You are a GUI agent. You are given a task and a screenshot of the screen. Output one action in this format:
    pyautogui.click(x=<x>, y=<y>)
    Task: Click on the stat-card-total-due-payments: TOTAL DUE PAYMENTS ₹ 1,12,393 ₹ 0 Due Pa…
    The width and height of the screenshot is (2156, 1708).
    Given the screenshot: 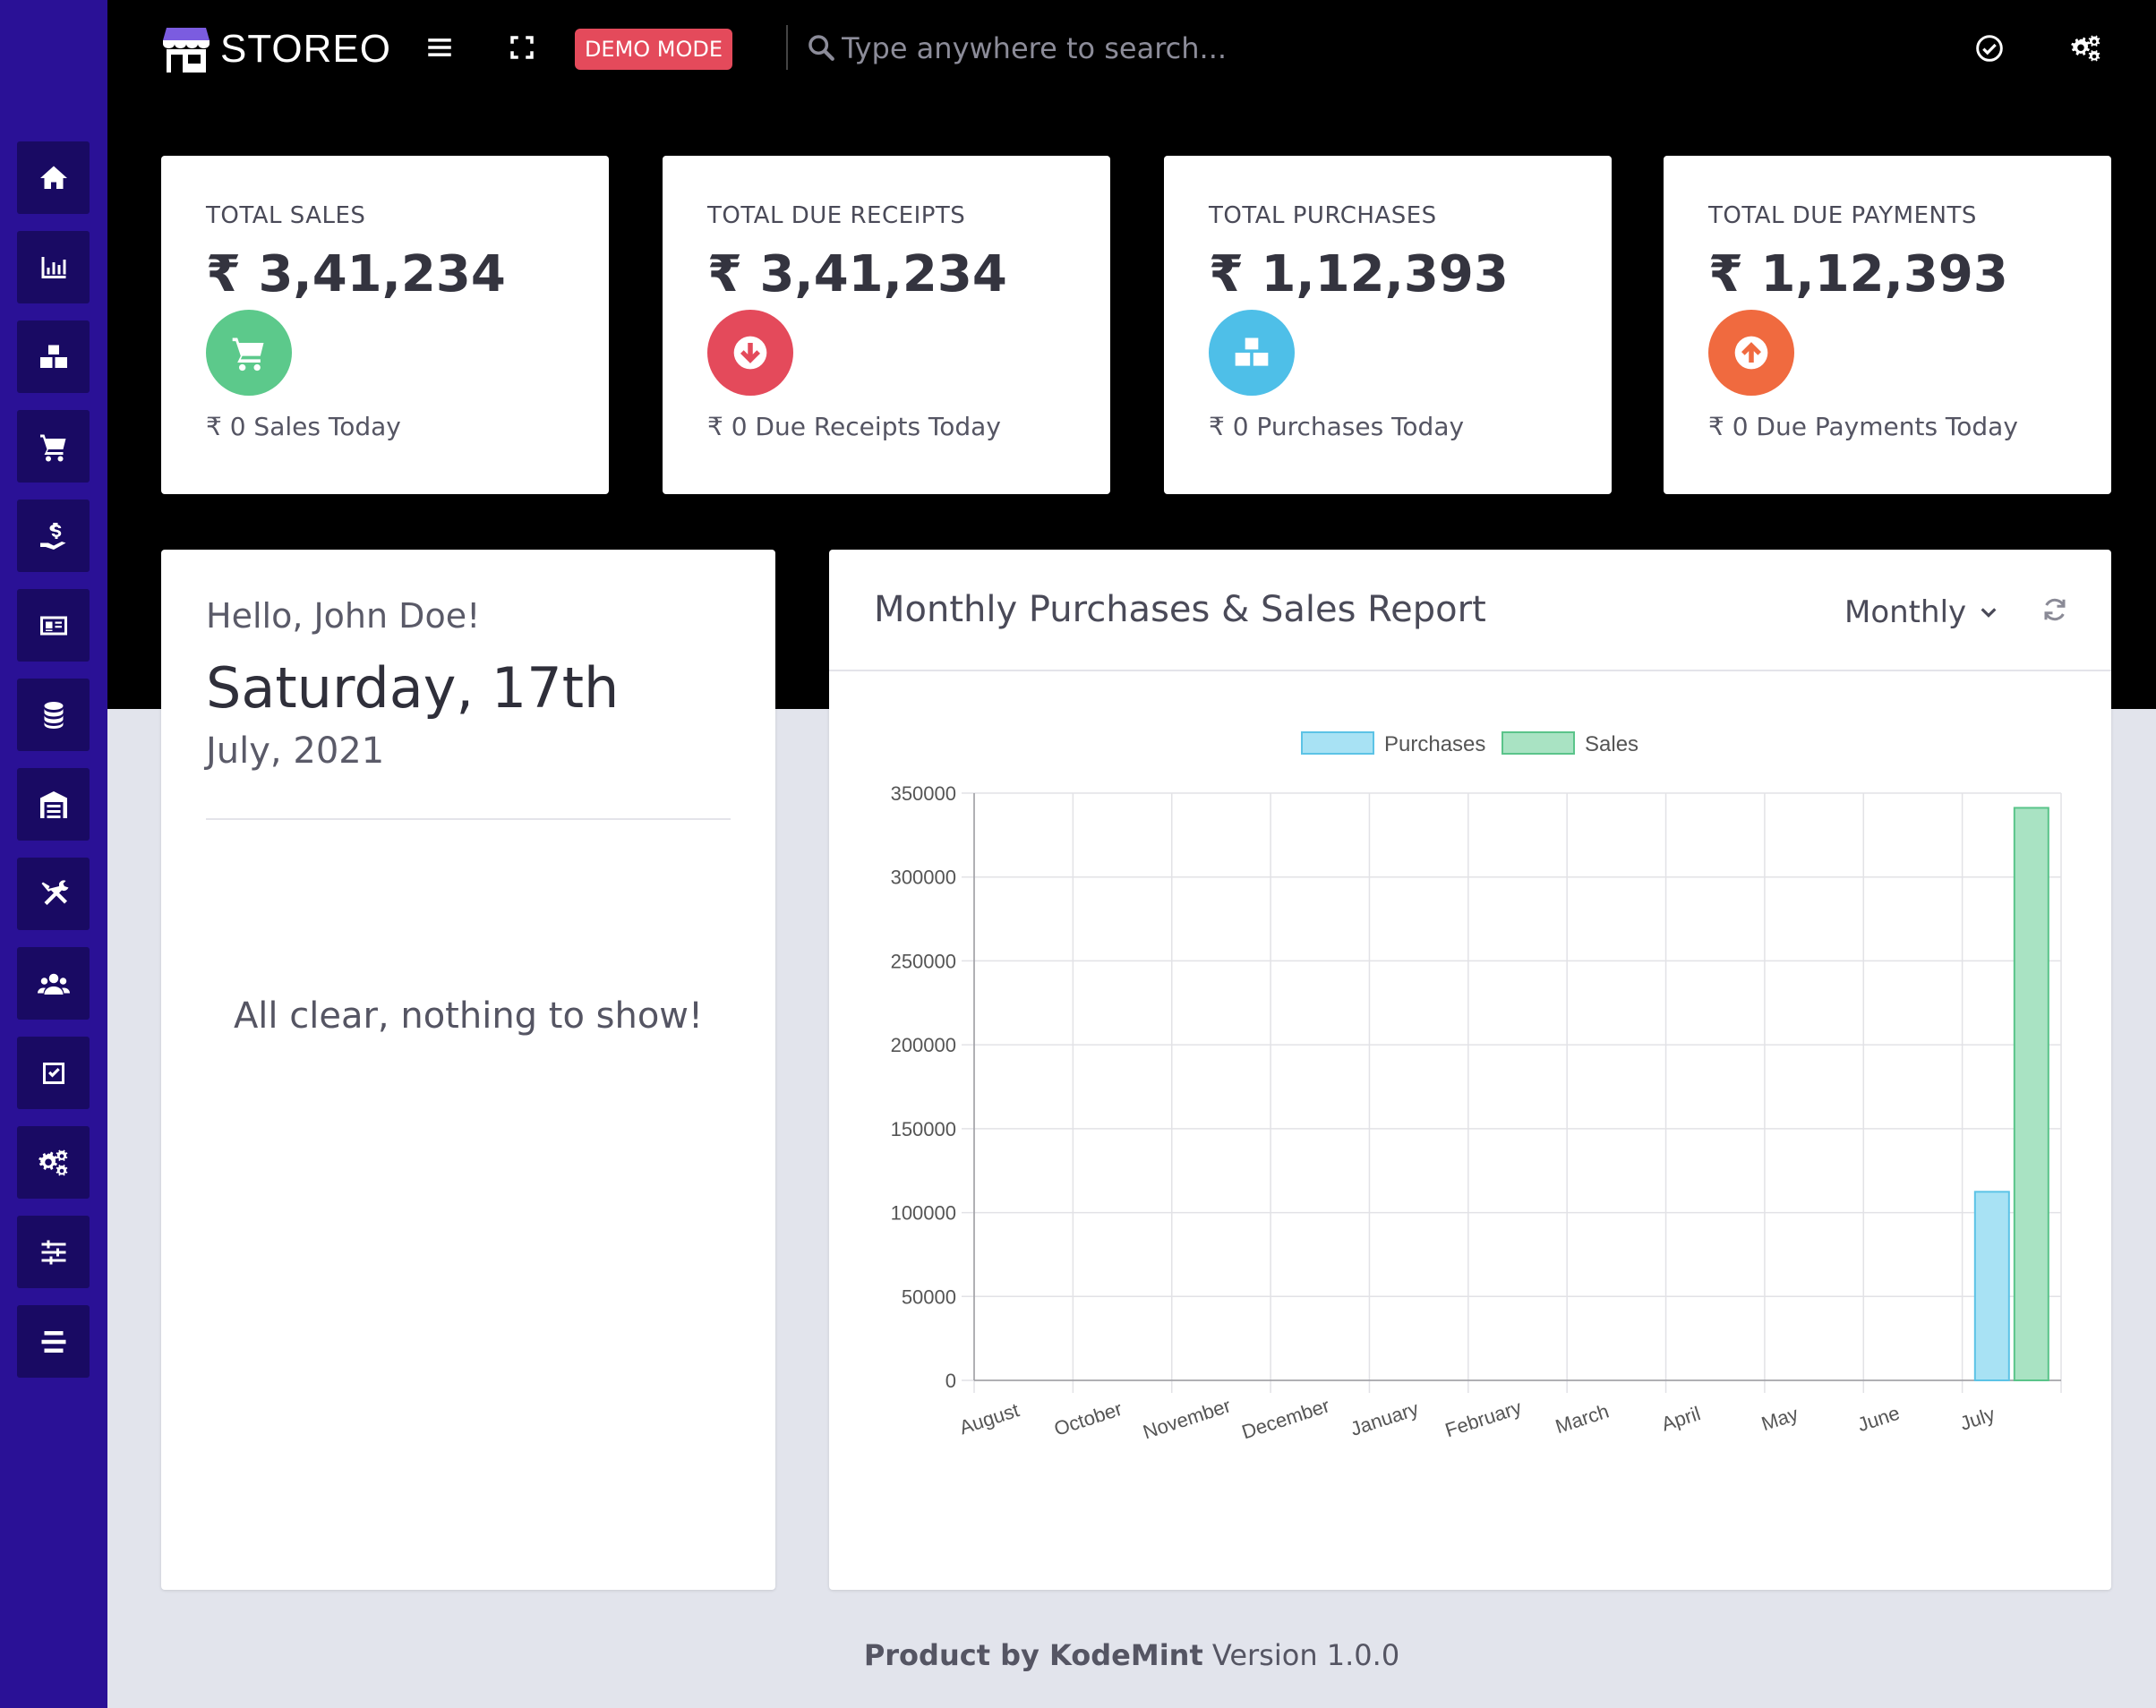 What is the action you would take?
    pyautogui.click(x=1887, y=325)
    